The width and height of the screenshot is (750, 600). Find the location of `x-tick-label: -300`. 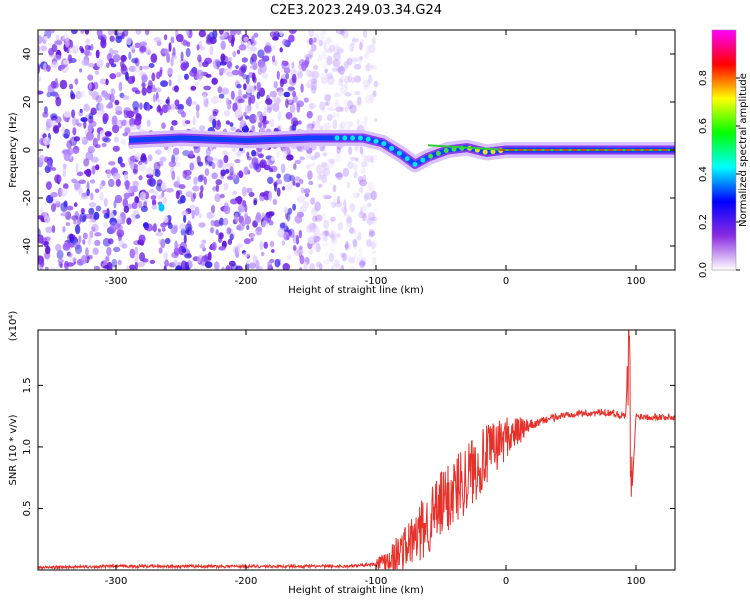

x-tick-label: -300 is located at coordinates (116, 581).